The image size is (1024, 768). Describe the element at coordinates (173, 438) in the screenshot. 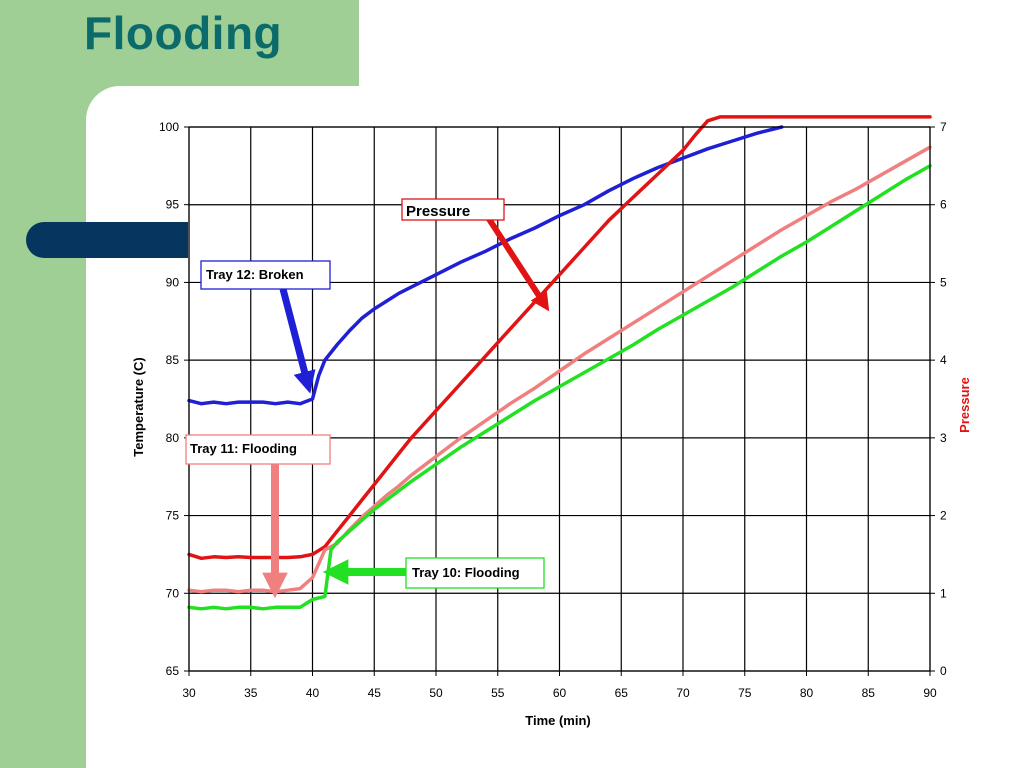

I see `y-tick-label: 80` at that location.